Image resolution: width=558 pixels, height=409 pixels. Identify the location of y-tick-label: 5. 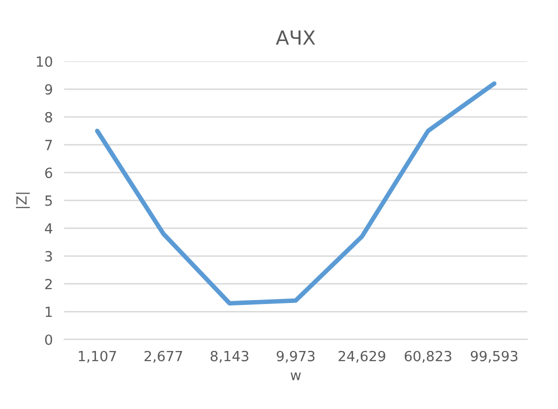
(48, 201).